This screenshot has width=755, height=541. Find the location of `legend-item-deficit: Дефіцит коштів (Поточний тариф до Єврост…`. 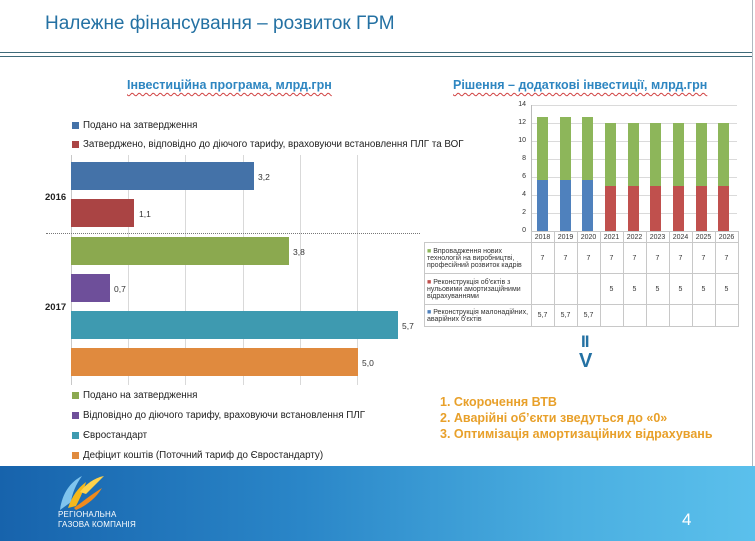

legend-item-deficit: Дефіцит коштів (Поточний тариф до Єврост… is located at coordinates (197, 455).